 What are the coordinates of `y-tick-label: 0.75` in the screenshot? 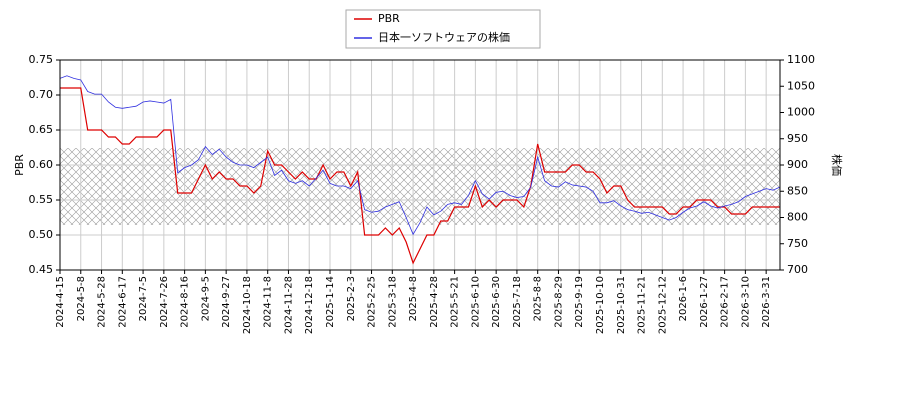 It's located at (41, 59).